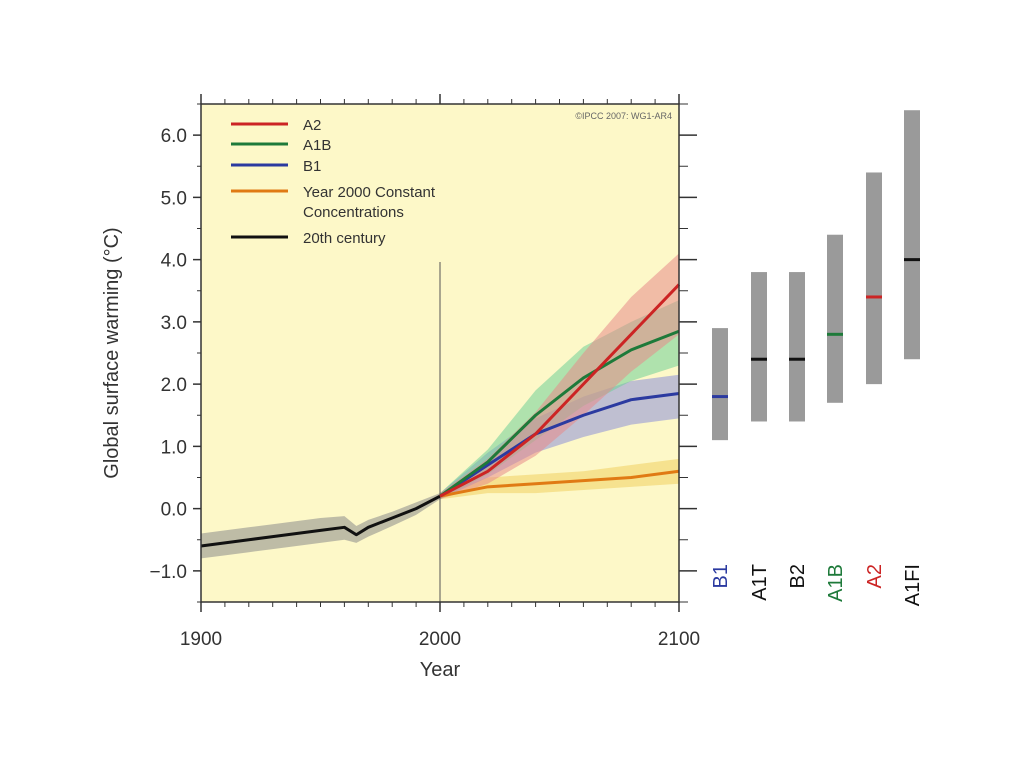 This screenshot has height=768, width=1024. I want to click on legend-label-b1: B1, so click(312, 166).